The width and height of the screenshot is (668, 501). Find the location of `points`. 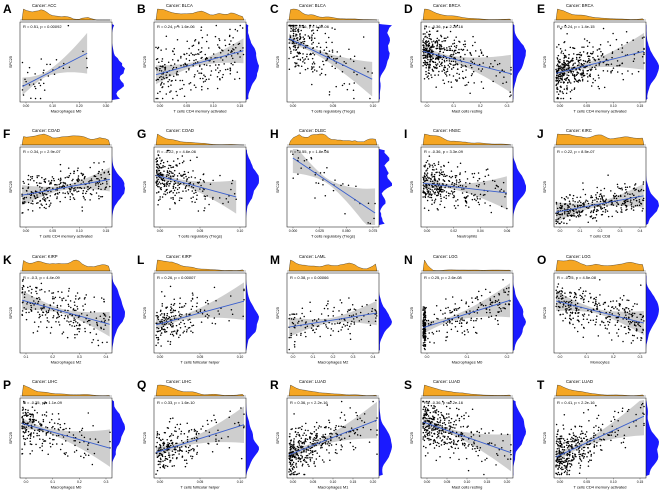

points is located at coordinates (199, 316).